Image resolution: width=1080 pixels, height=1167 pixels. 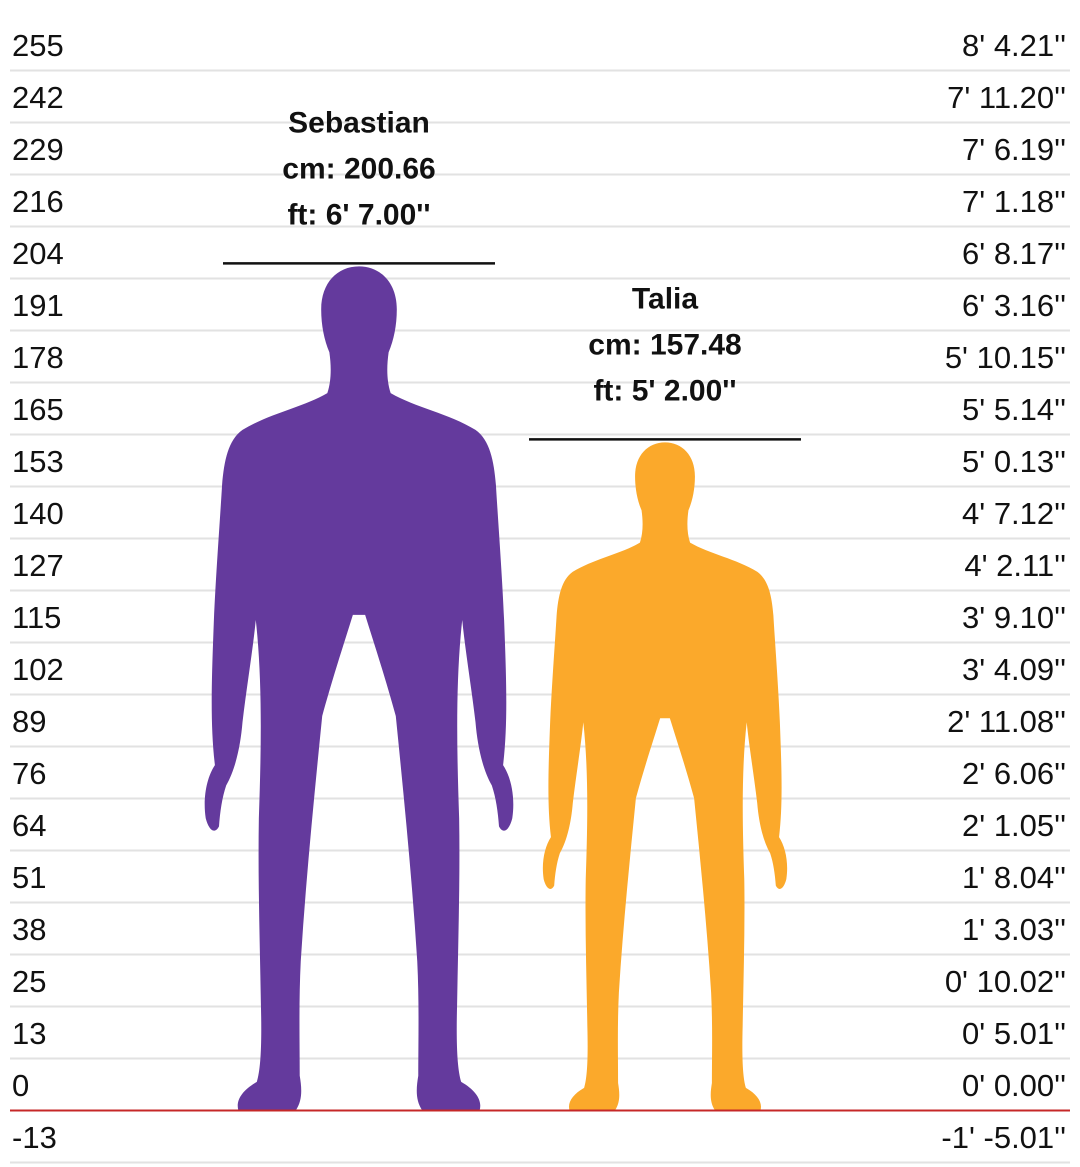 What do you see at coordinates (1014, 929) in the screenshot?
I see `right-tick-label: 1' 3.03''` at bounding box center [1014, 929].